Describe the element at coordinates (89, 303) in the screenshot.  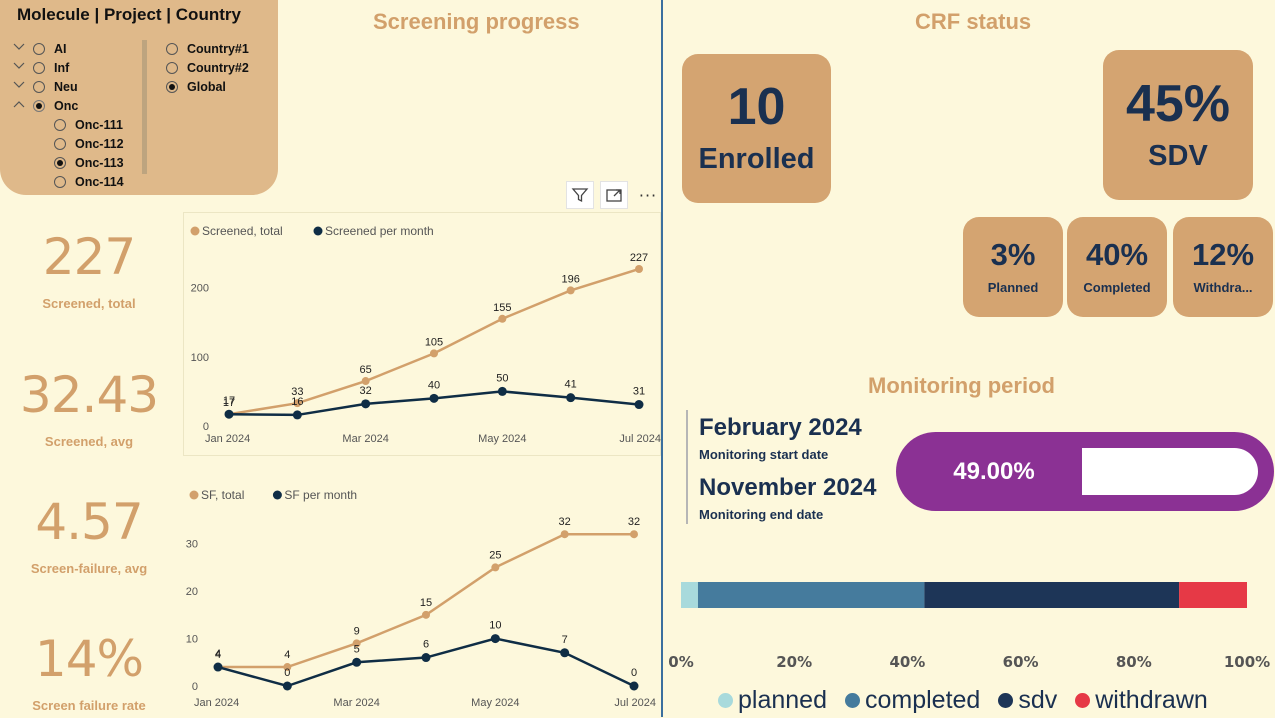
I see `kpi-screened-total-label: Screened, total` at that location.